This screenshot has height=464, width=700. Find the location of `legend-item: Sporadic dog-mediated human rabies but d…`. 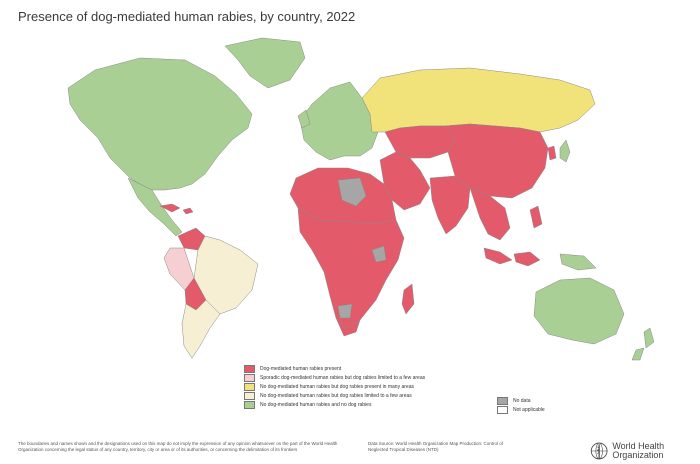

legend-item: Sporadic dog-mediated human rabies but d… is located at coordinates (394, 378).